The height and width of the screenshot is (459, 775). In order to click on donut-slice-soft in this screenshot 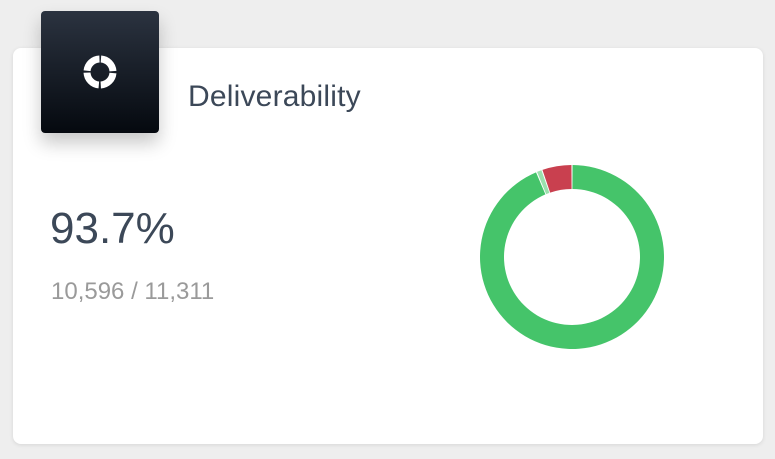, I will do `click(543, 182)`.